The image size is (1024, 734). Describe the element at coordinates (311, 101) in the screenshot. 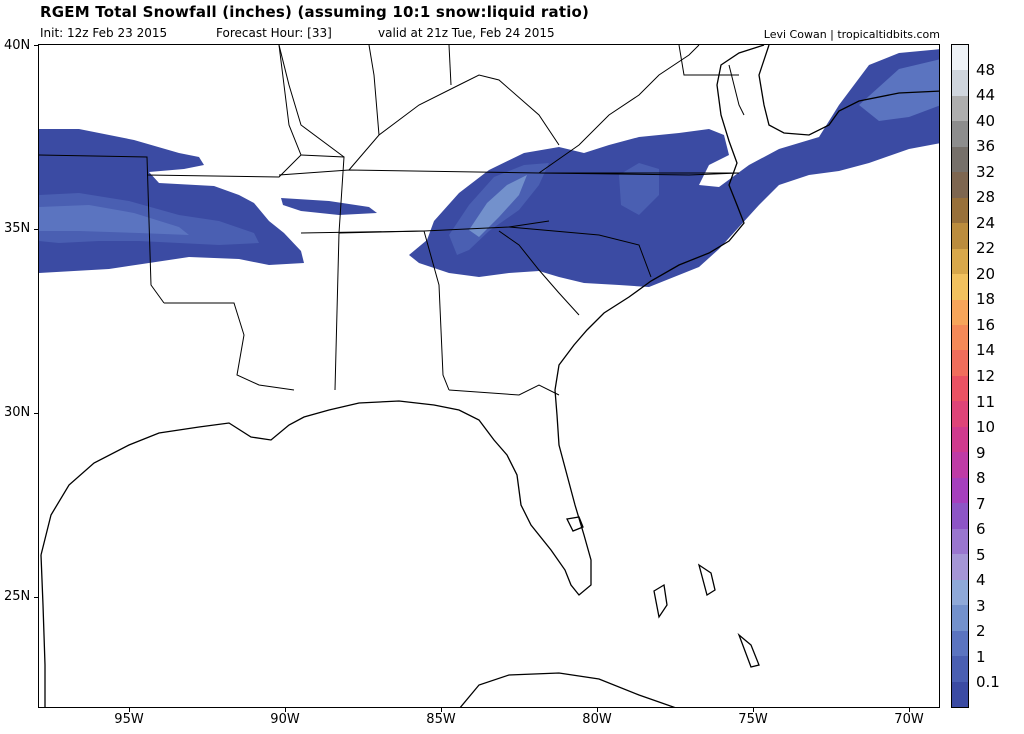

I see `mo-border` at that location.